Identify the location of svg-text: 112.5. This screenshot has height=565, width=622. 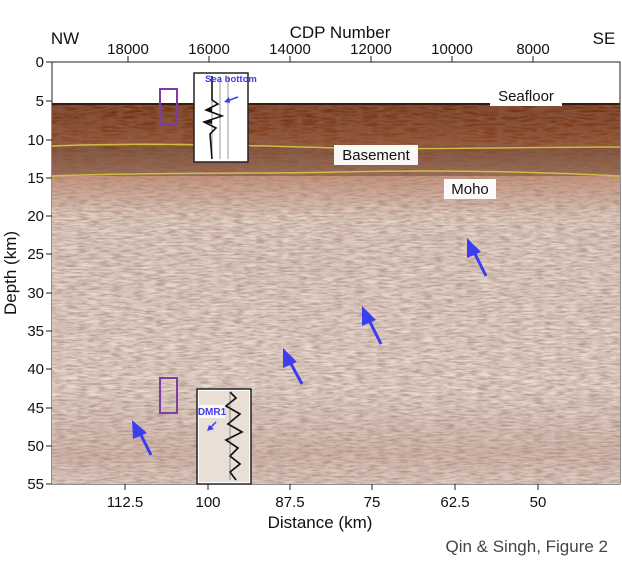
(125, 502).